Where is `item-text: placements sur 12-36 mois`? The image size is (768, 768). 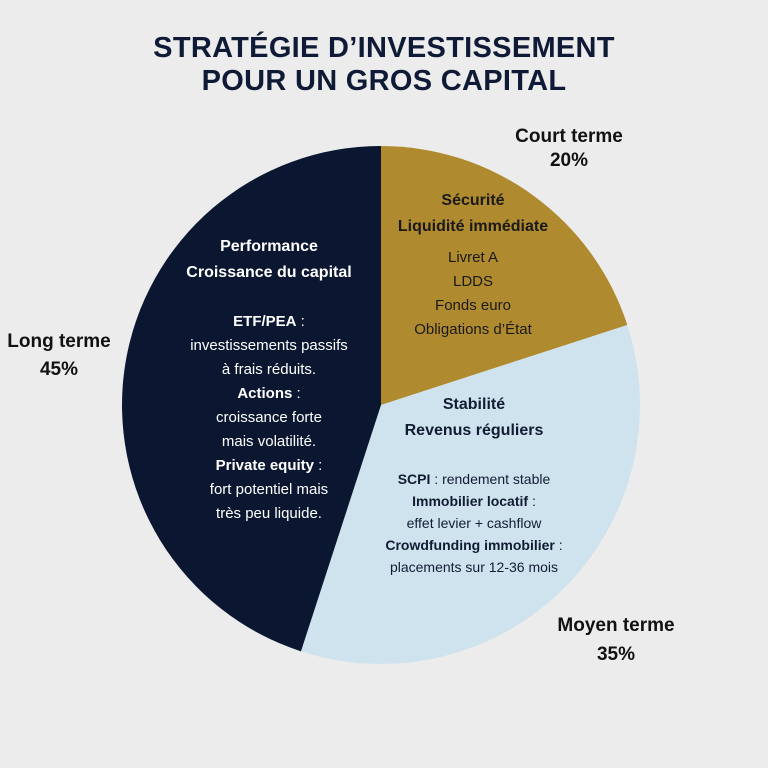
item-text: placements sur 12-36 mois is located at coordinates (474, 567).